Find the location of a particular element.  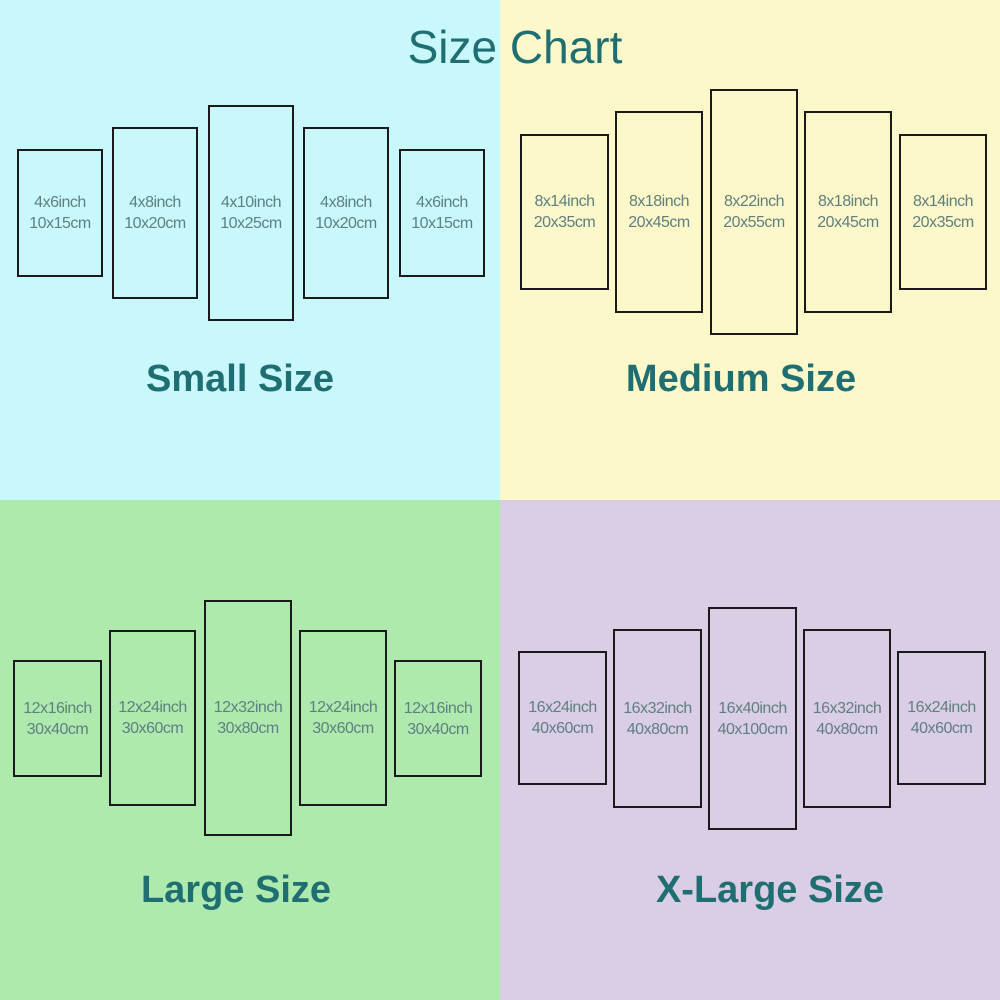

large-size-label: Large Size is located at coordinates (236, 890).